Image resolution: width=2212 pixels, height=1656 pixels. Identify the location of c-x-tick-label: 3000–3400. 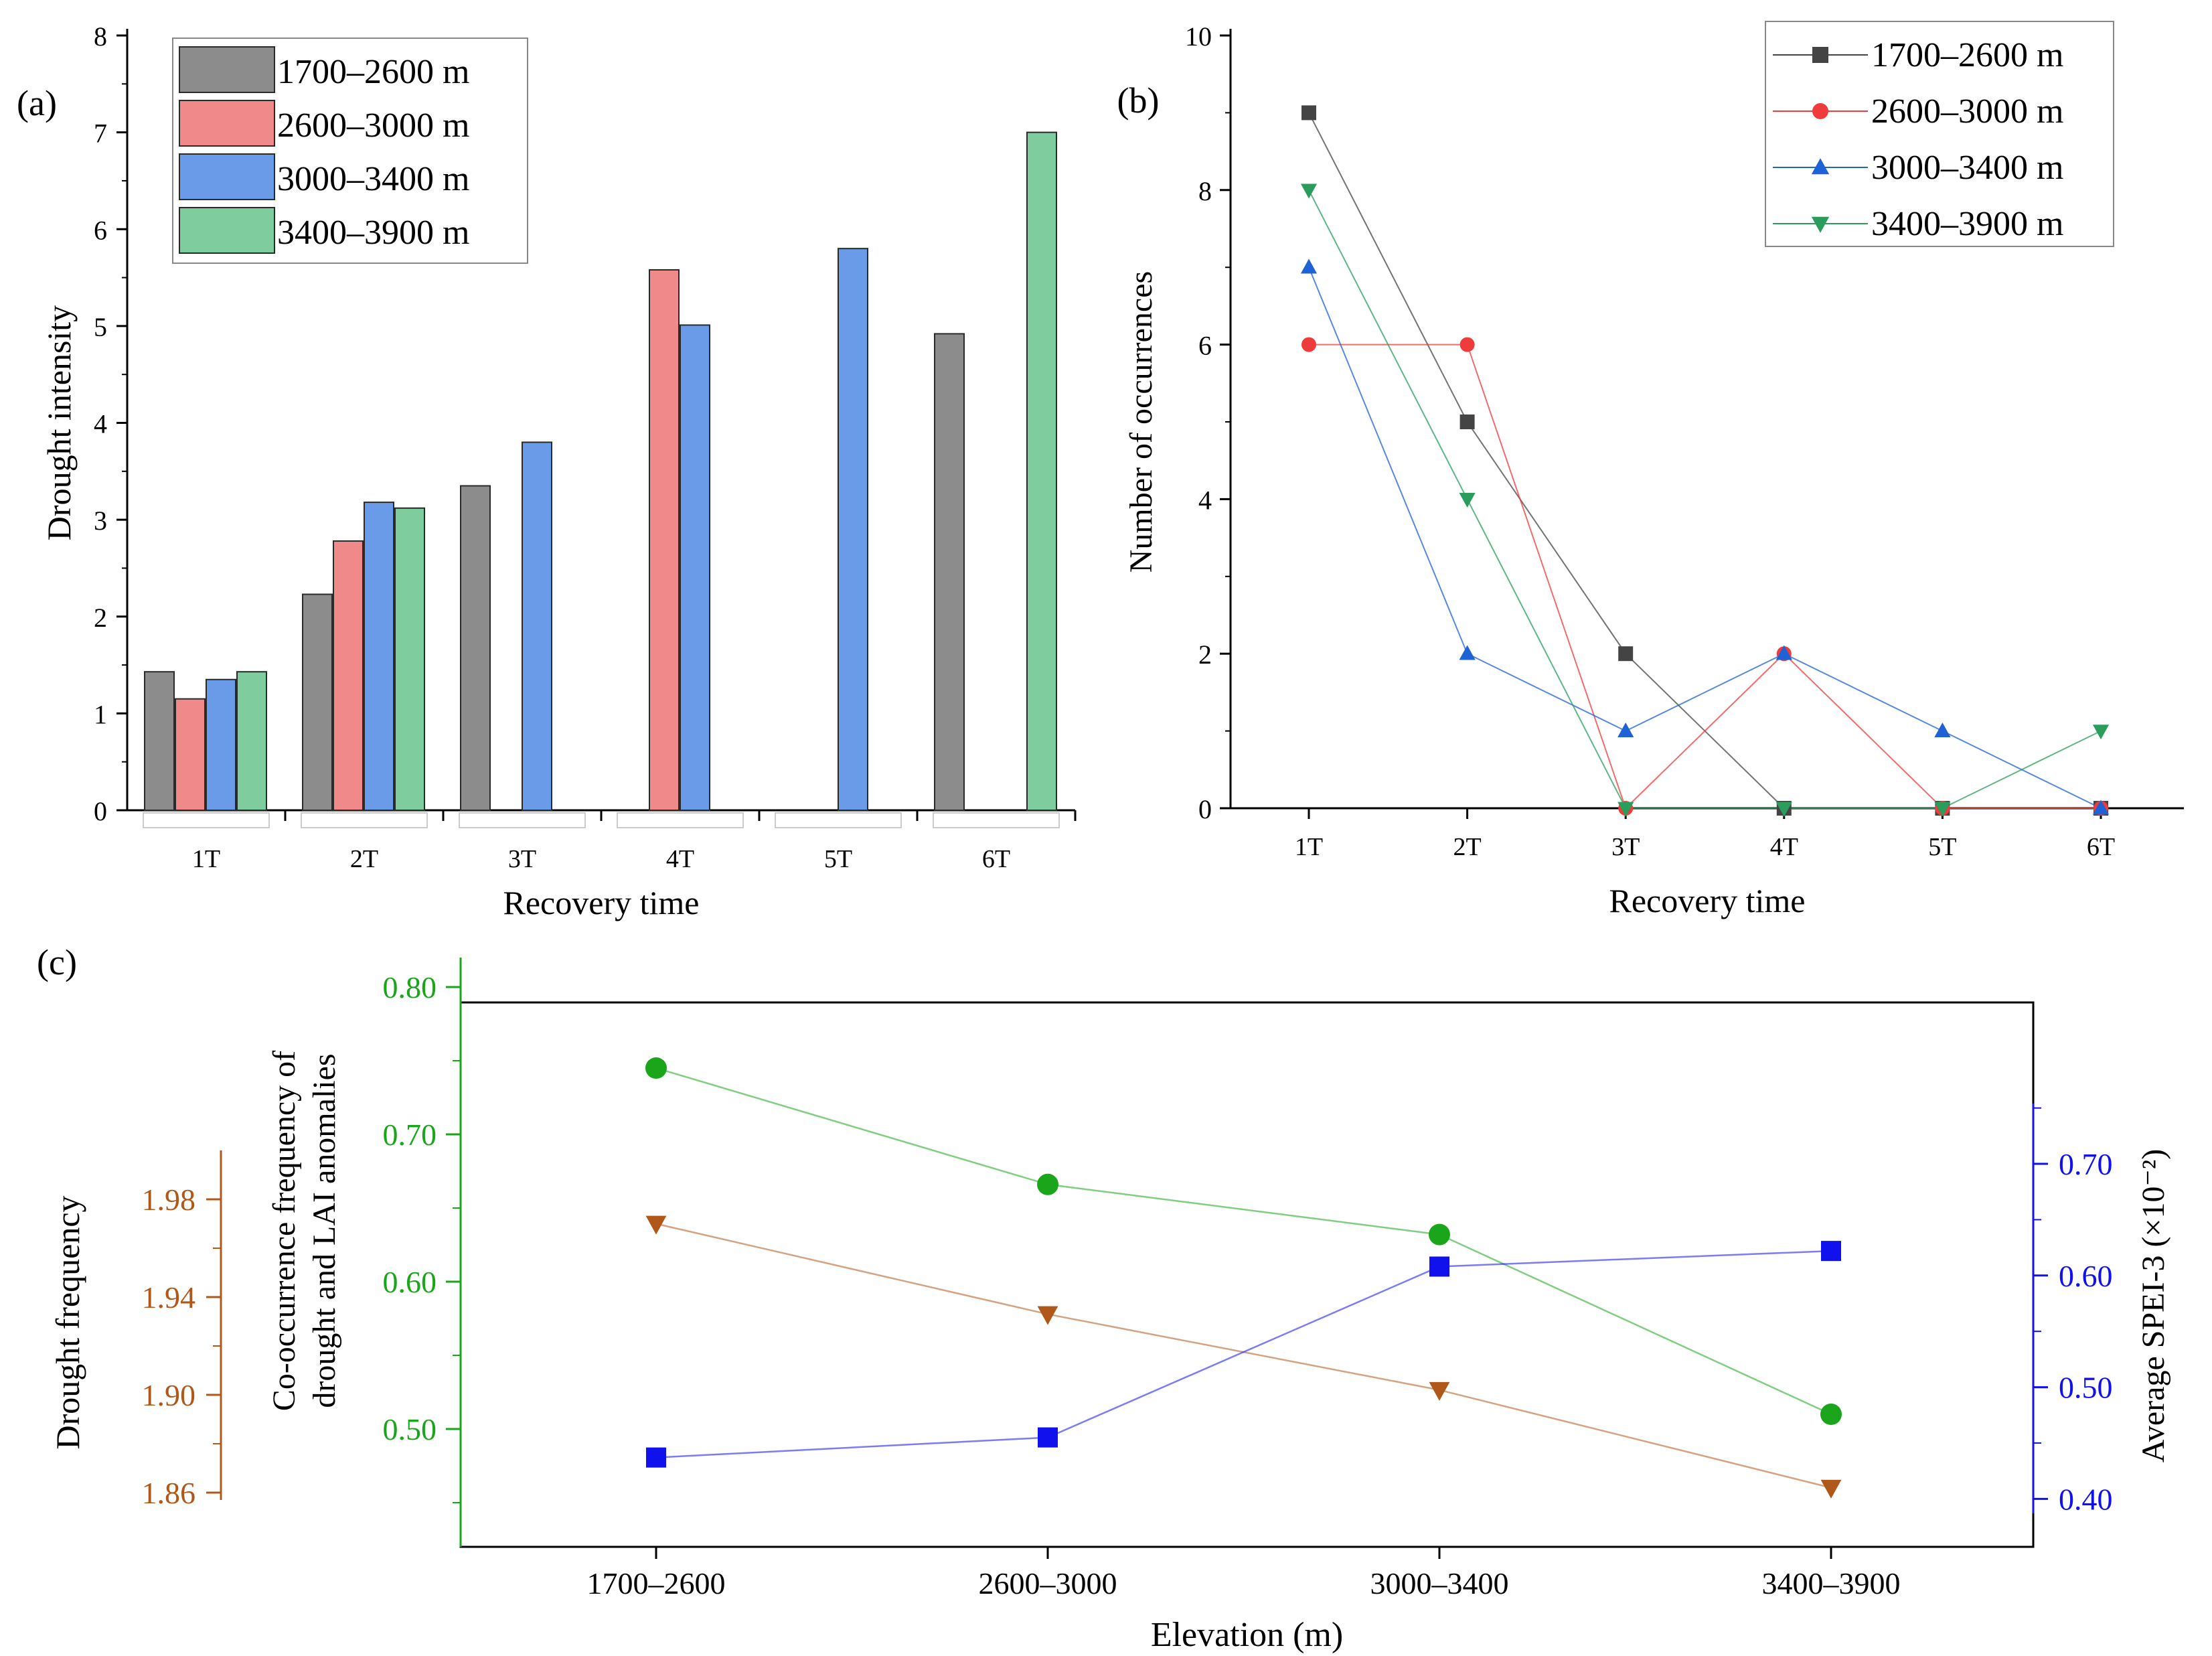
(1439, 1583).